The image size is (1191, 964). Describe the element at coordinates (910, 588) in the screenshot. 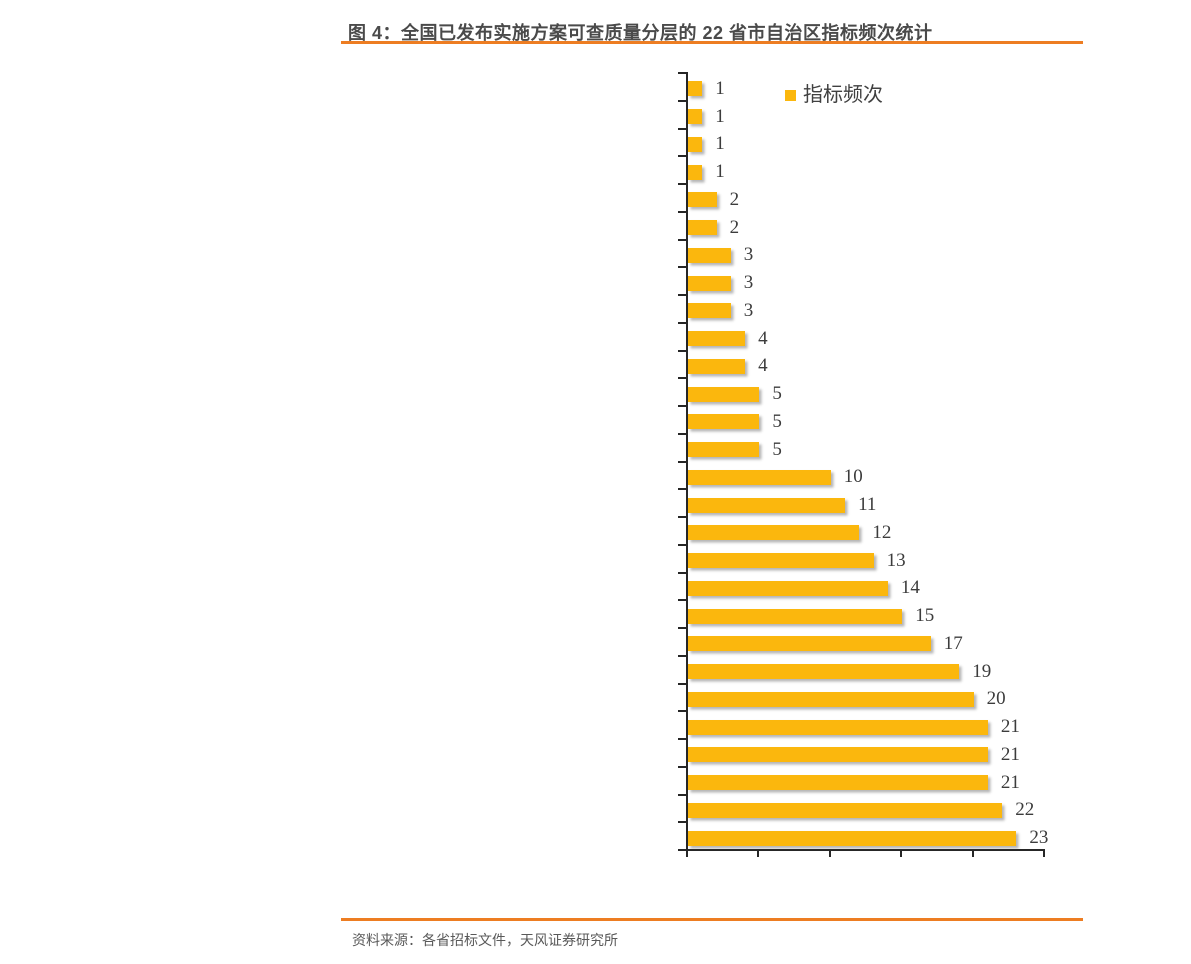

I see `bar-value-label: 14` at that location.